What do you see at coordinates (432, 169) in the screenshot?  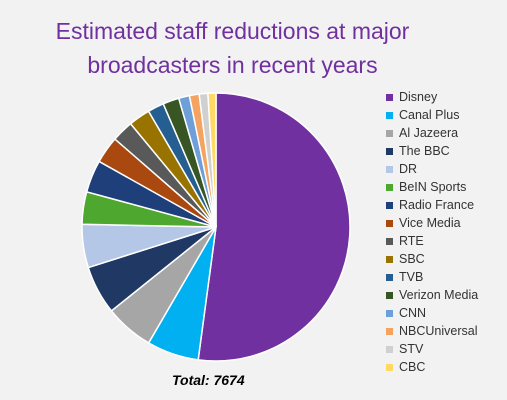 I see `legend-item-dr: DR` at bounding box center [432, 169].